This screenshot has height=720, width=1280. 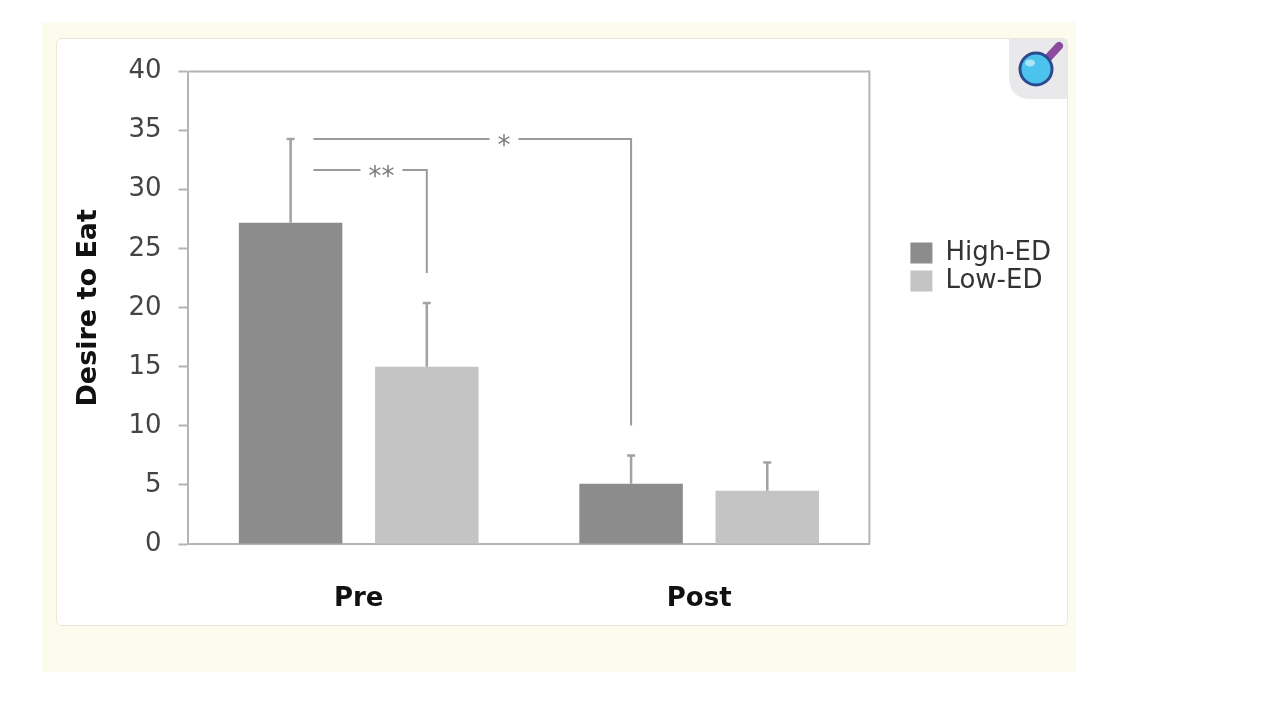 I want to click on y-tick-label: 30, so click(x=145, y=187).